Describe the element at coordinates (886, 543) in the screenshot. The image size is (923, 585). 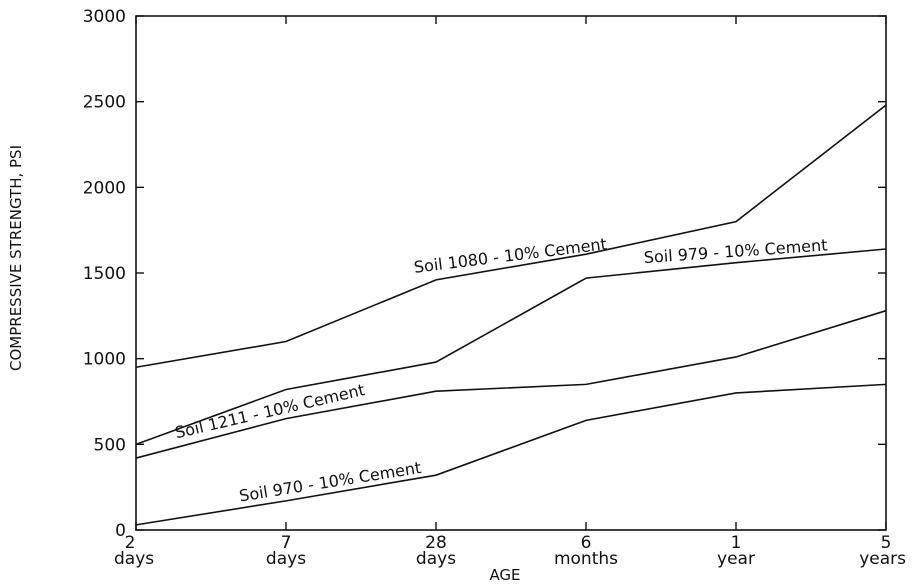
I see `x-tick-label-top: 5` at that location.